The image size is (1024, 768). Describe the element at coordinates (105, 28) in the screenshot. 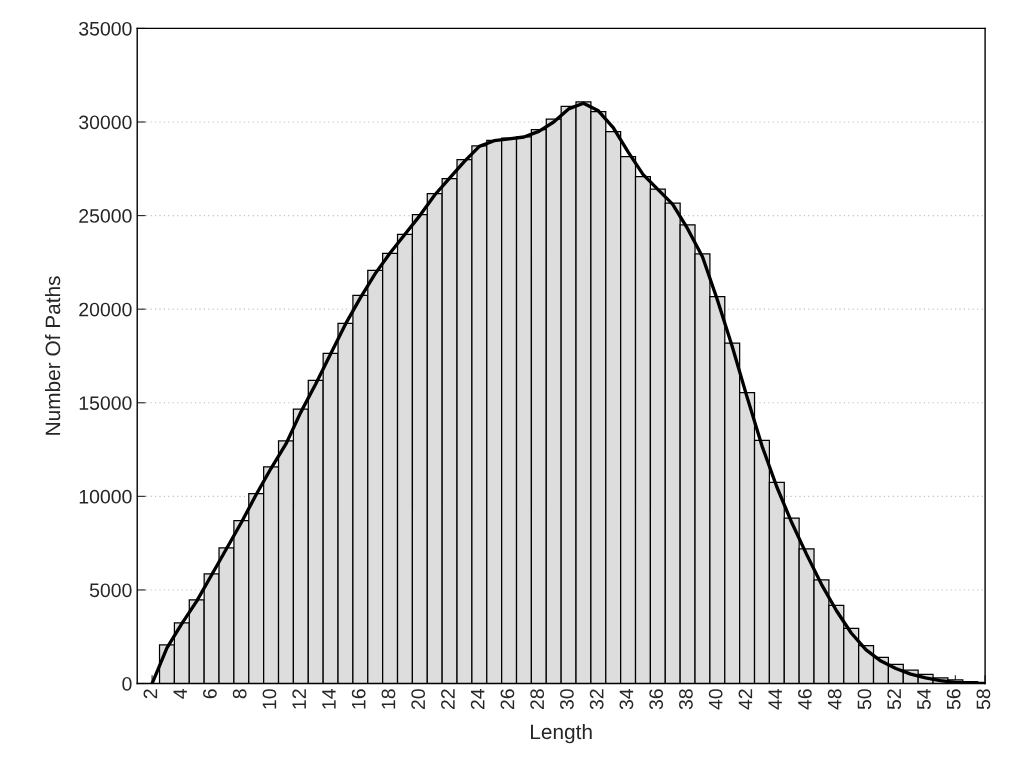

I see `y-tick-label: 35000` at that location.